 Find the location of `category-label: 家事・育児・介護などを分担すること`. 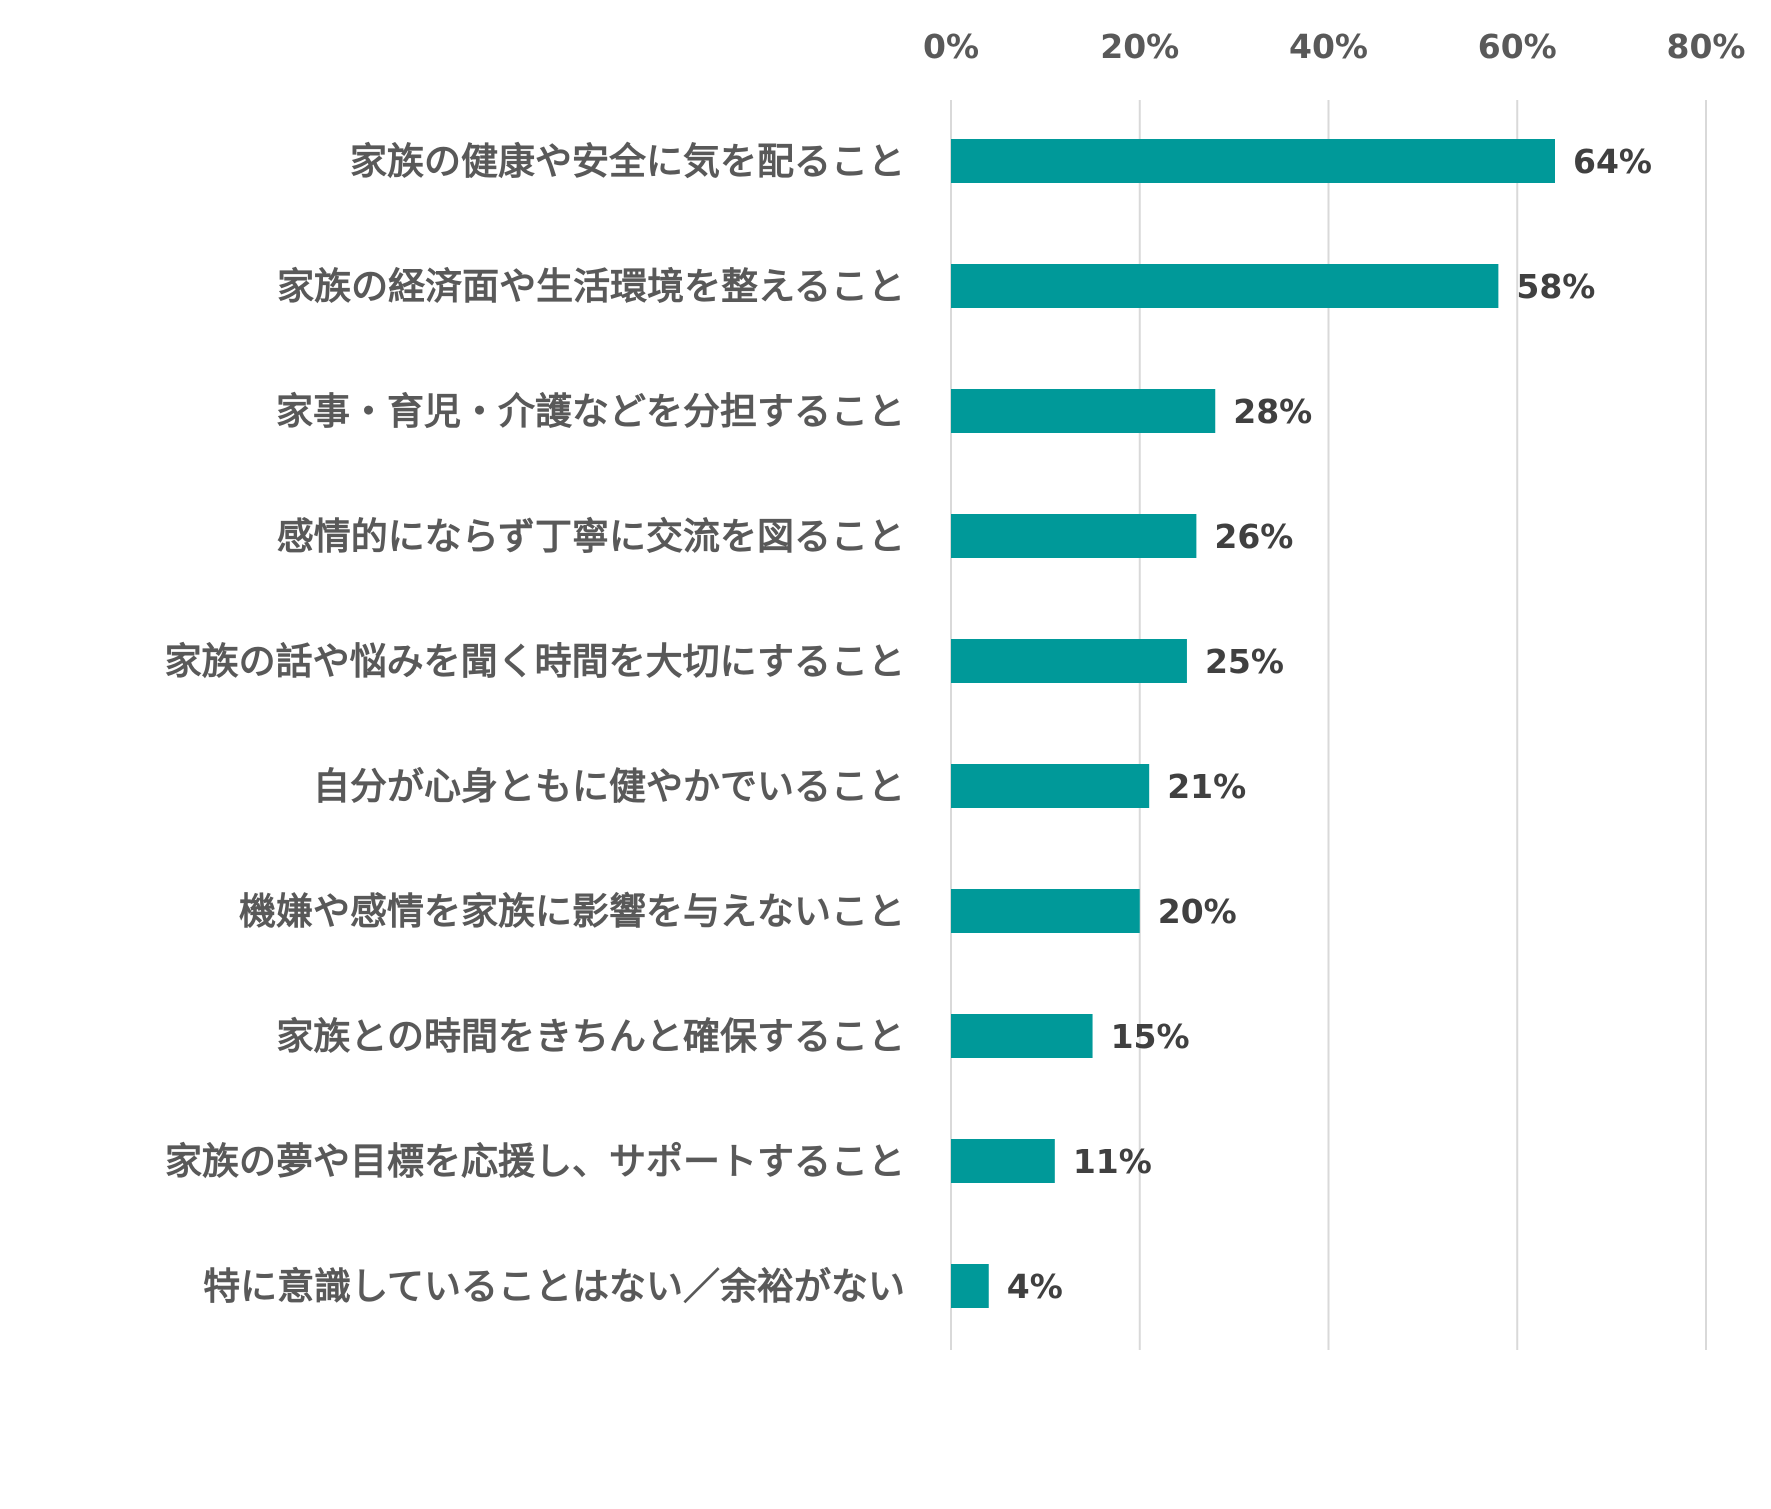

category-label: 家事・育児・介護などを分担すること is located at coordinates (590, 411).